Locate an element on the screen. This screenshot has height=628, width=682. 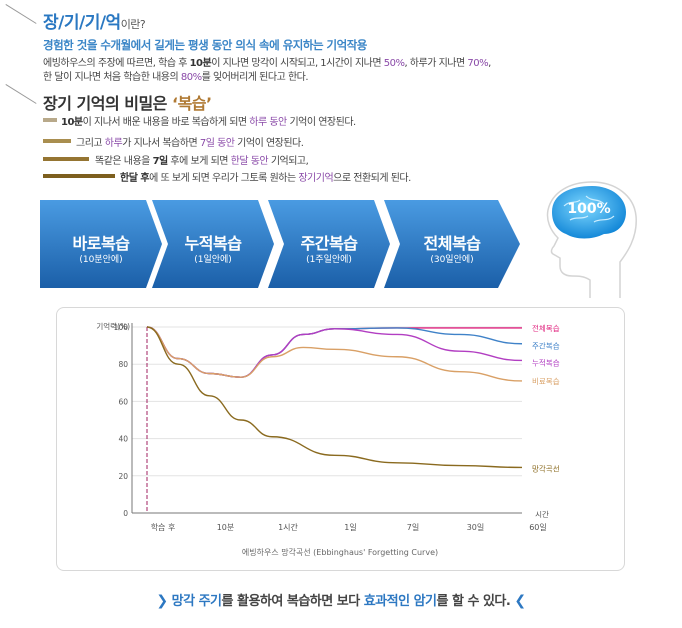
series-label: 누적복습 is located at coordinates (546, 362).